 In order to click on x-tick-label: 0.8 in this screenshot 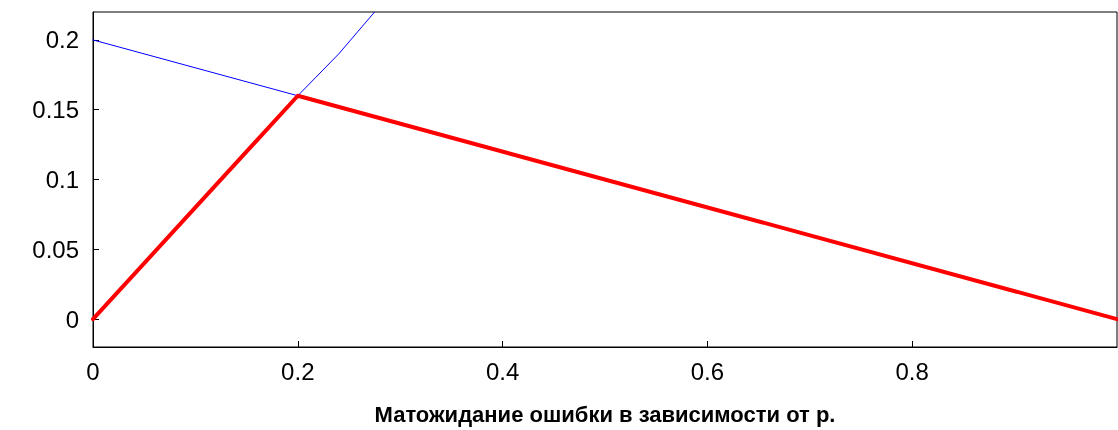, I will do `click(912, 371)`.